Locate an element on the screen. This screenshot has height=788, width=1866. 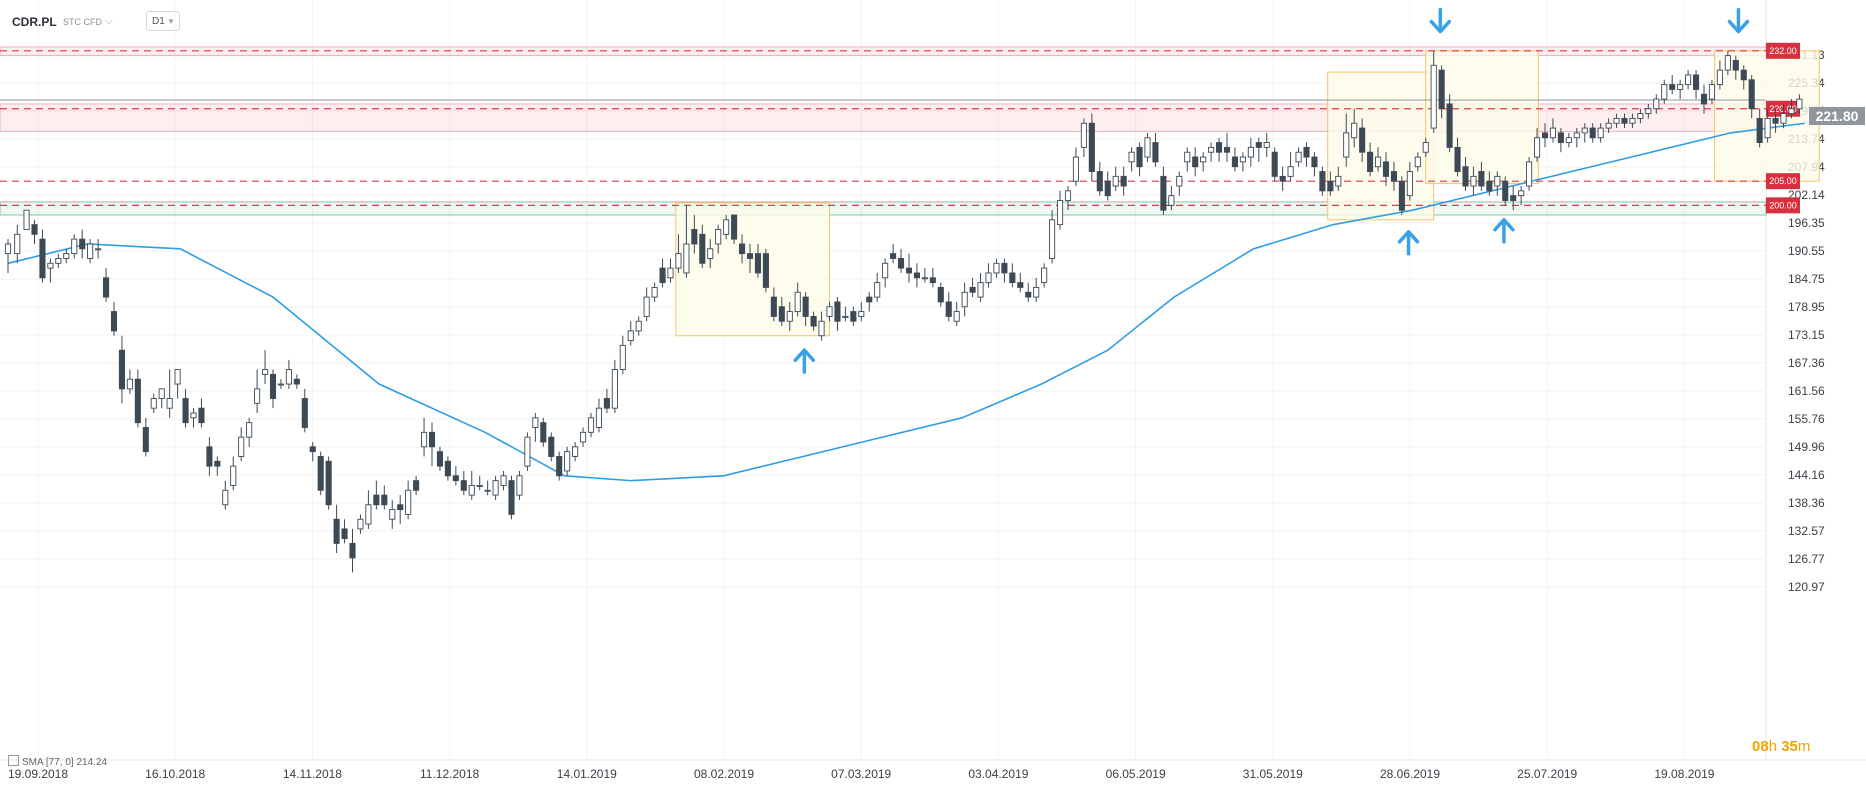
timeframe-select: D1 ▼ is located at coordinates (163, 21).